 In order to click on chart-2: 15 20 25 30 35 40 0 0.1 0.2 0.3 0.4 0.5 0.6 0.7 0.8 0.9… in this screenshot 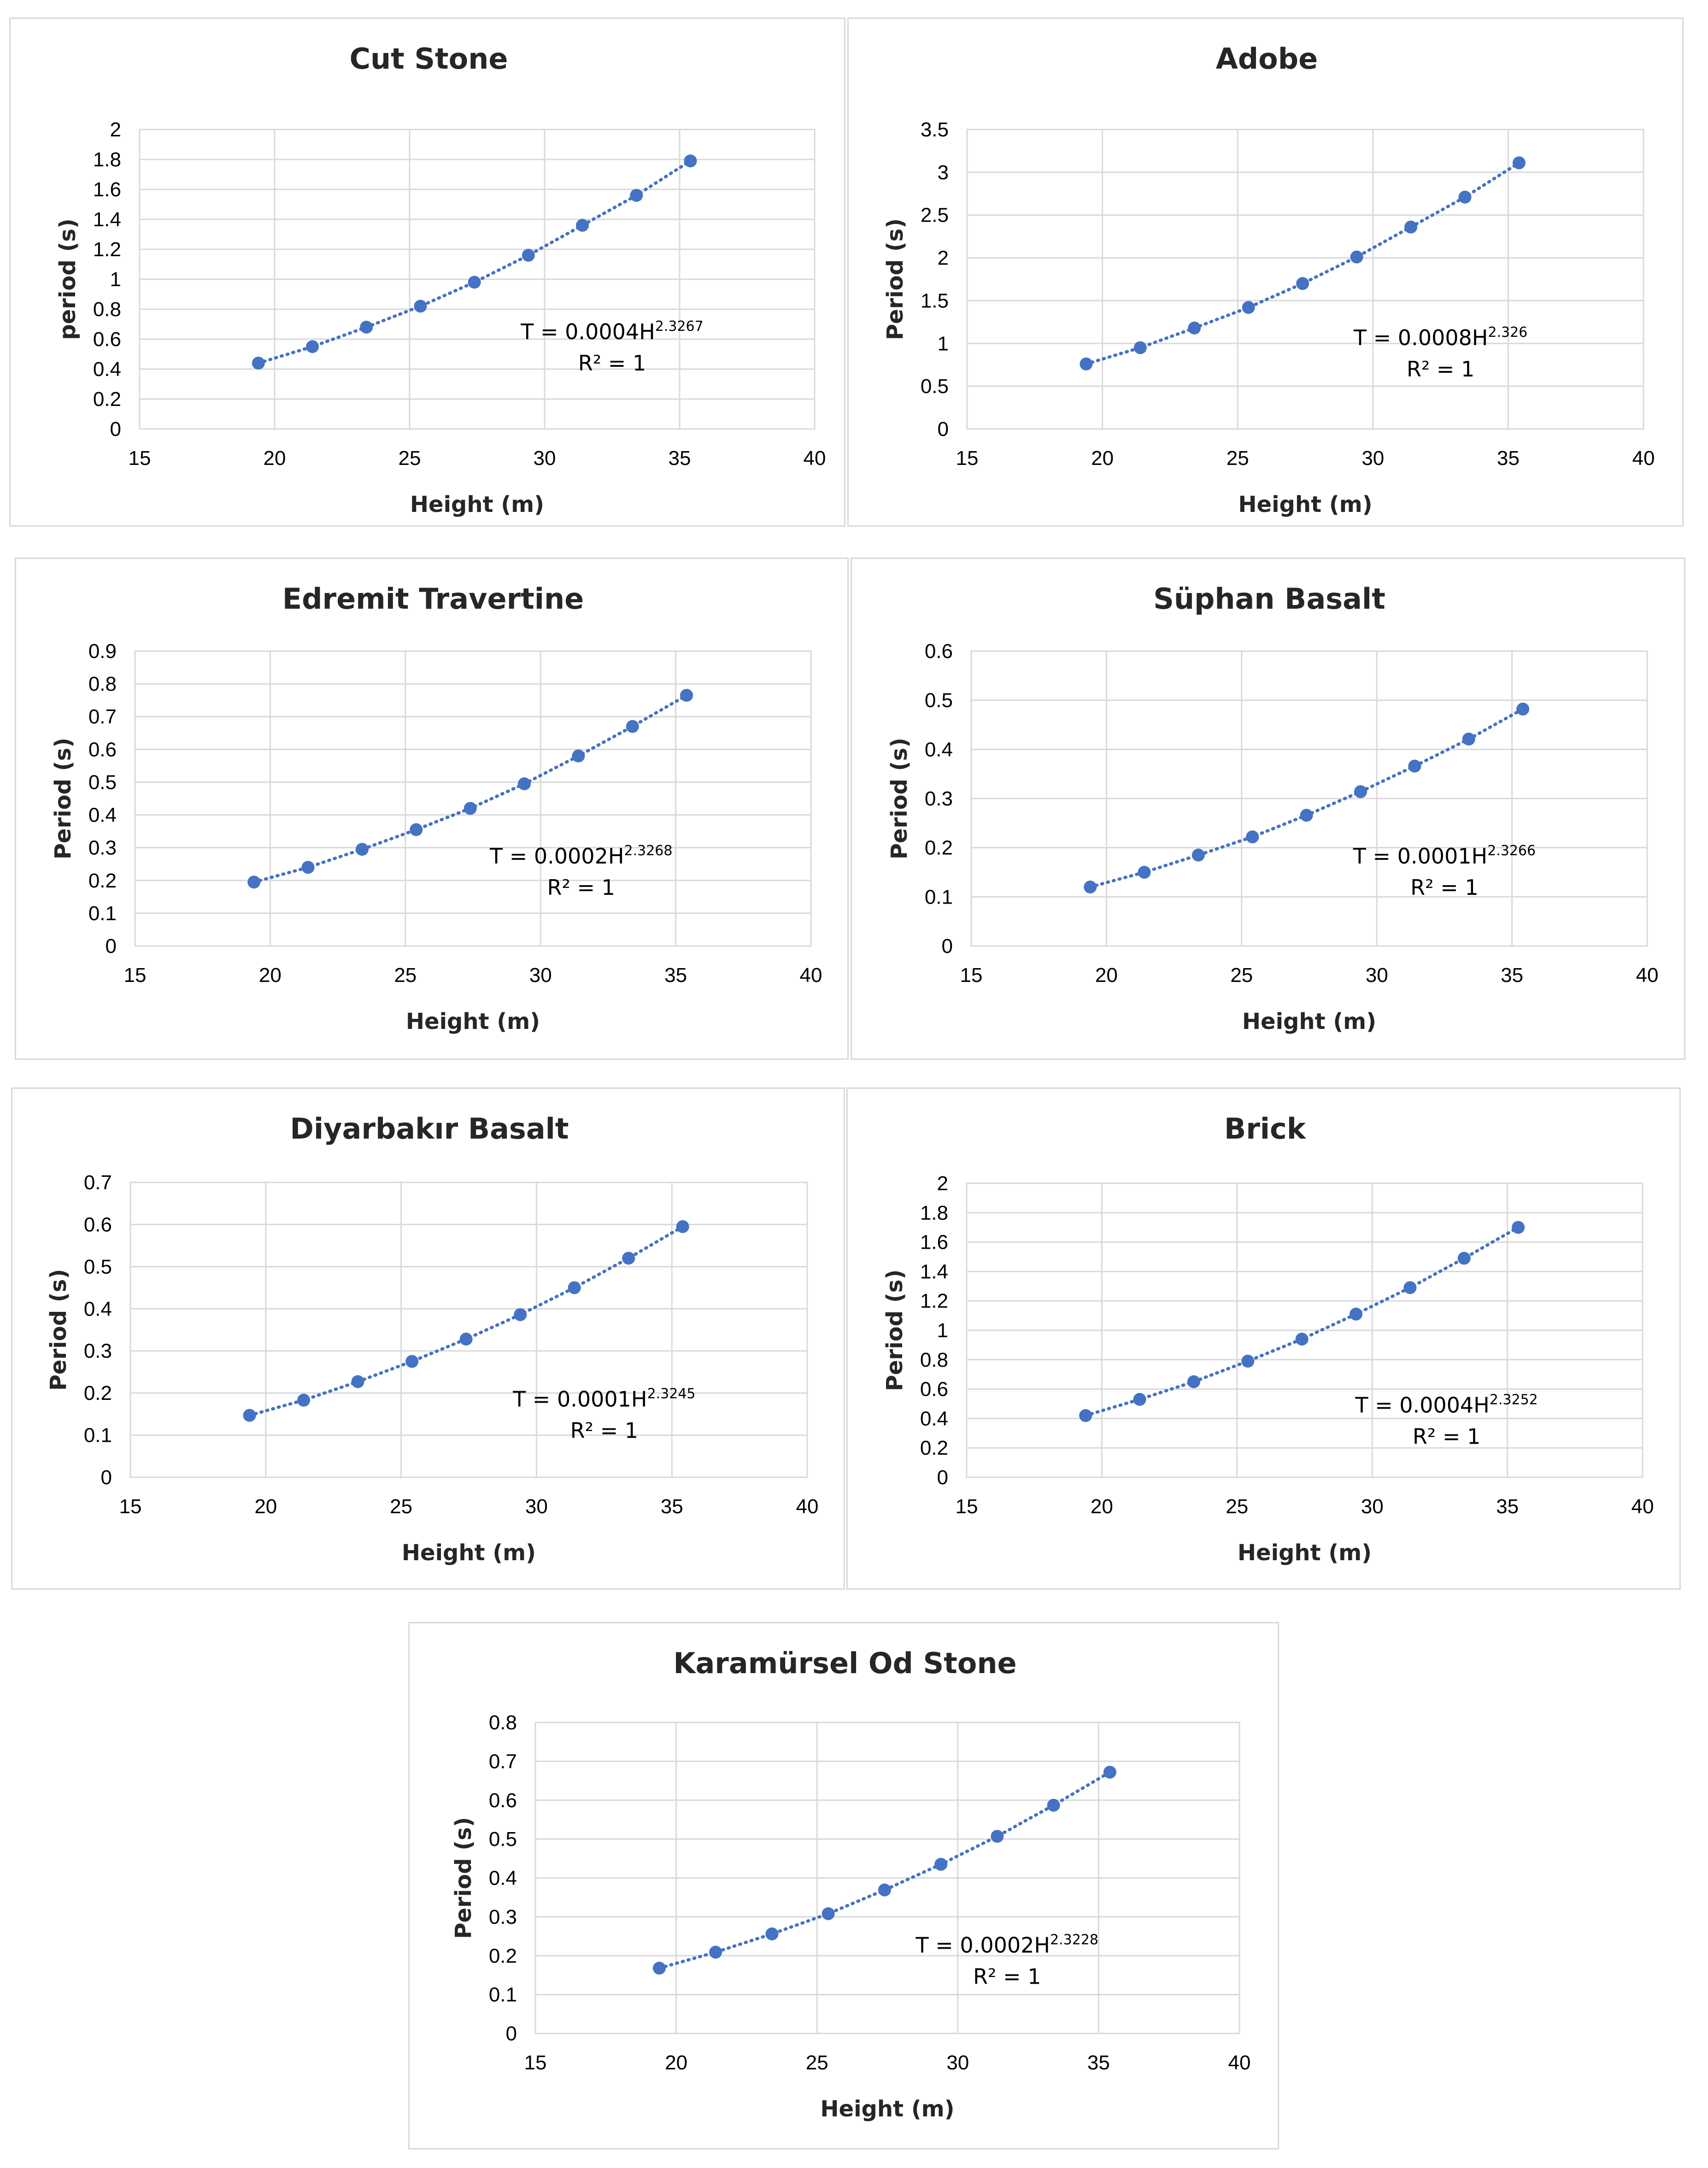, I will do `click(432, 809)`.